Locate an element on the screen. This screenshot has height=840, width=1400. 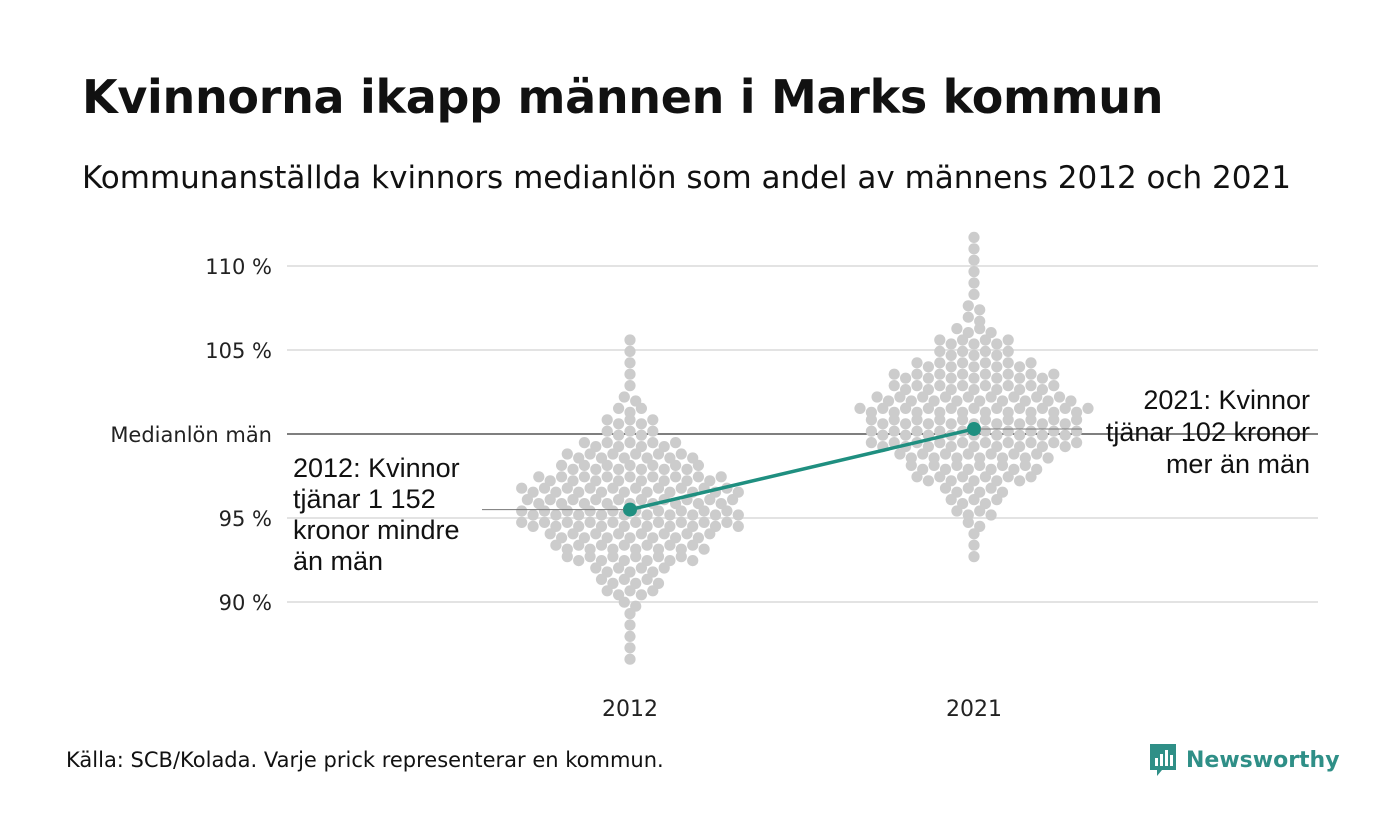
annotation-line: tjänar 1 152 is located at coordinates (364, 499).